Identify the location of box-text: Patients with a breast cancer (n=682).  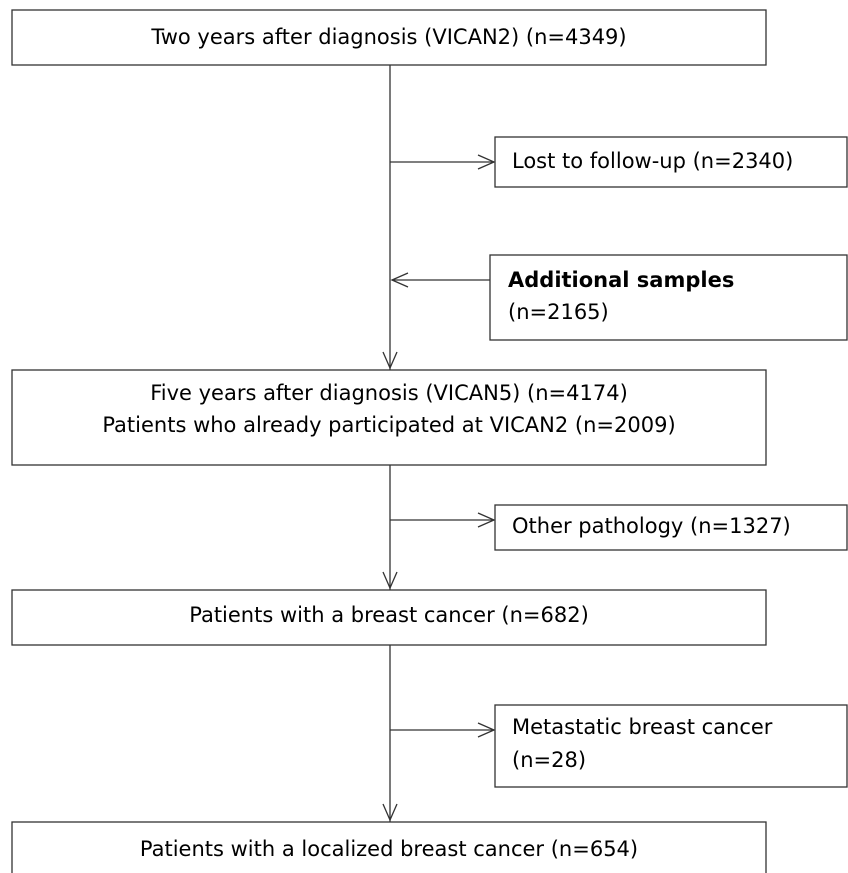
(389, 615).